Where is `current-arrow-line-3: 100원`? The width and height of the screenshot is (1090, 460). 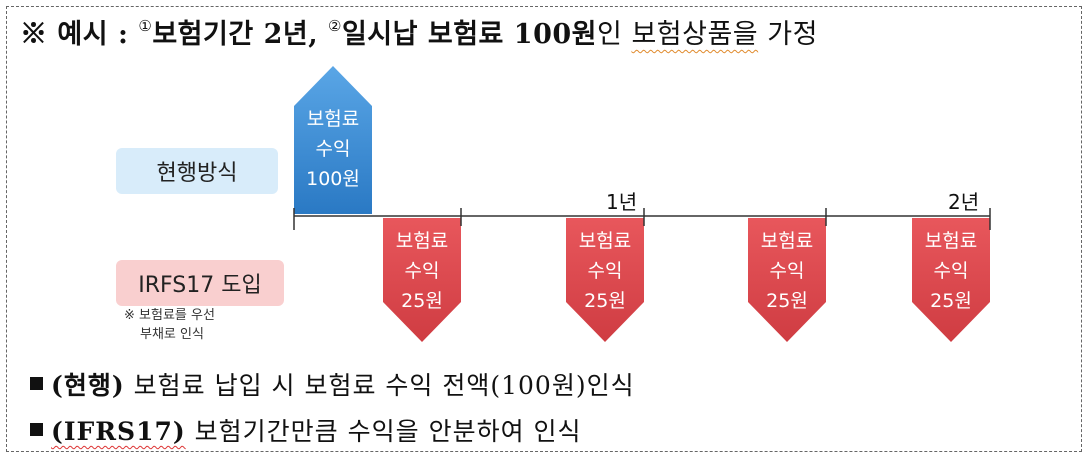 current-arrow-line-3: 100원 is located at coordinates (333, 179).